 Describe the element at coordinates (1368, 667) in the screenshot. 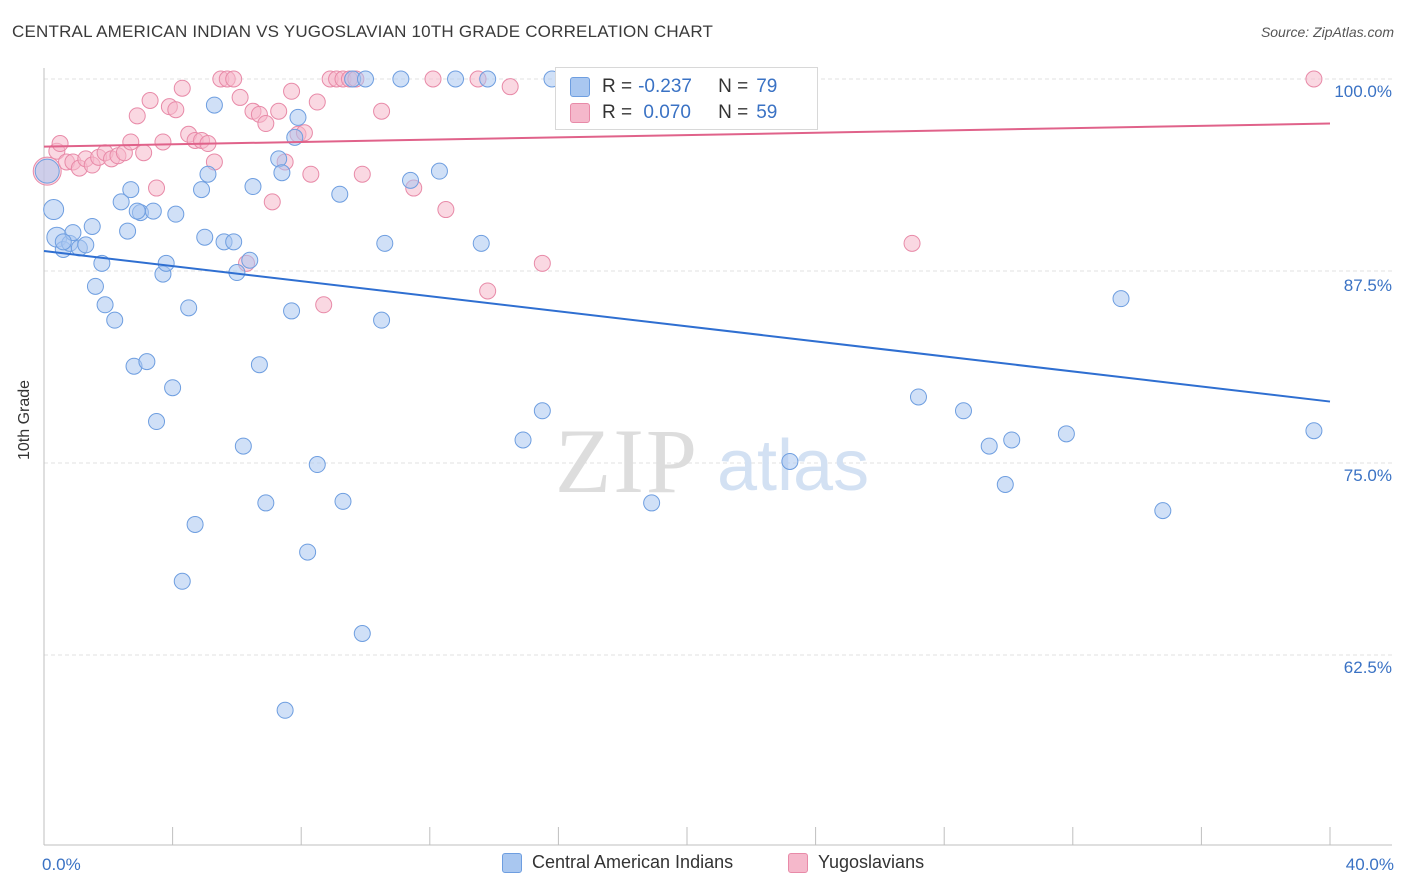

I see `y-tick-label: 62.5%` at that location.